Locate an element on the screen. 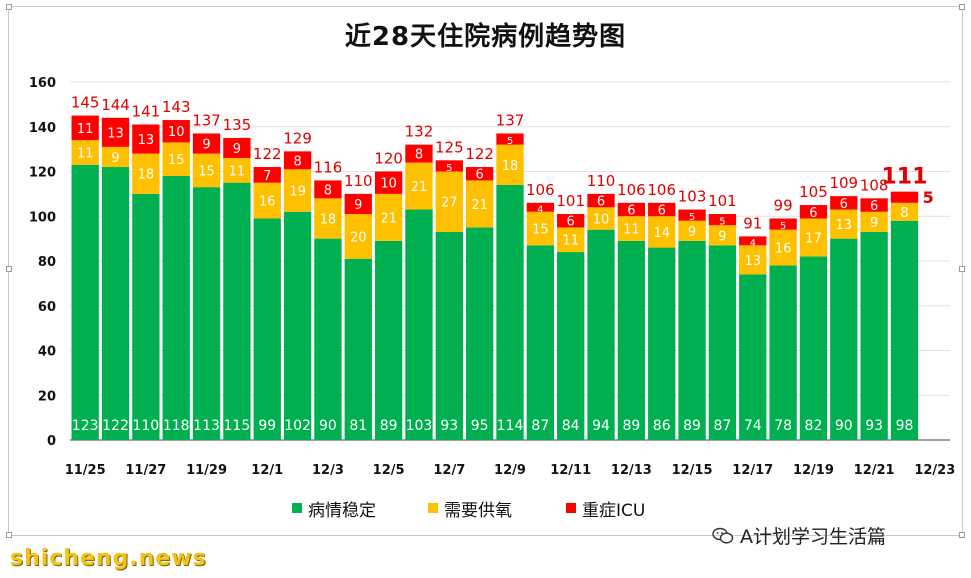 The height and width of the screenshot is (578, 971). bar-data-label: 74 is located at coordinates (753, 426).